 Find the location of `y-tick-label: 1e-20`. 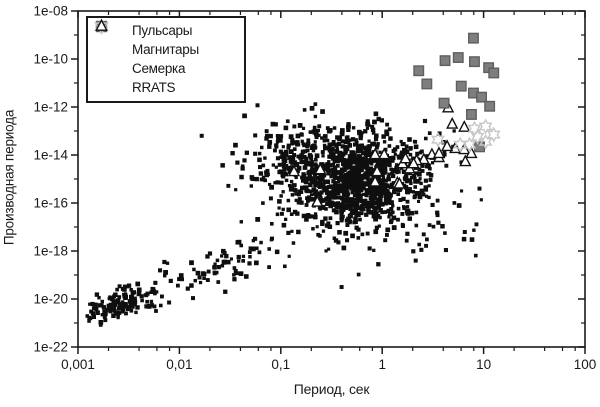

y-tick-label: 1e-20 is located at coordinates (50, 299).